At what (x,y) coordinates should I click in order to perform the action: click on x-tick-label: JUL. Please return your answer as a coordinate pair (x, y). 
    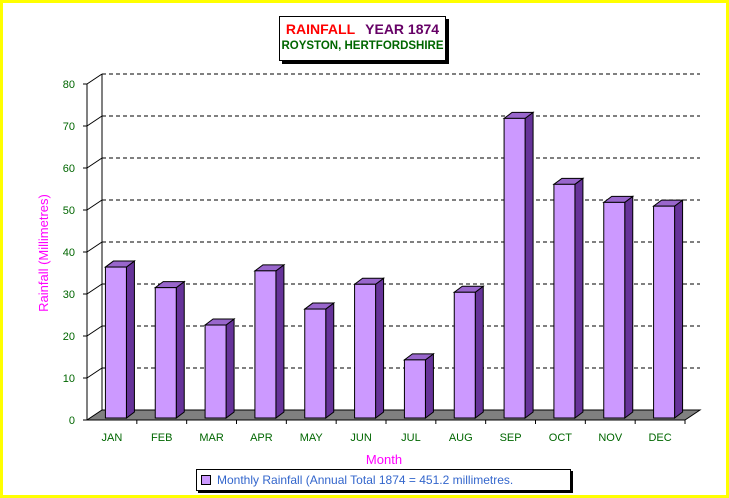
    Looking at the image, I should click on (411, 438).